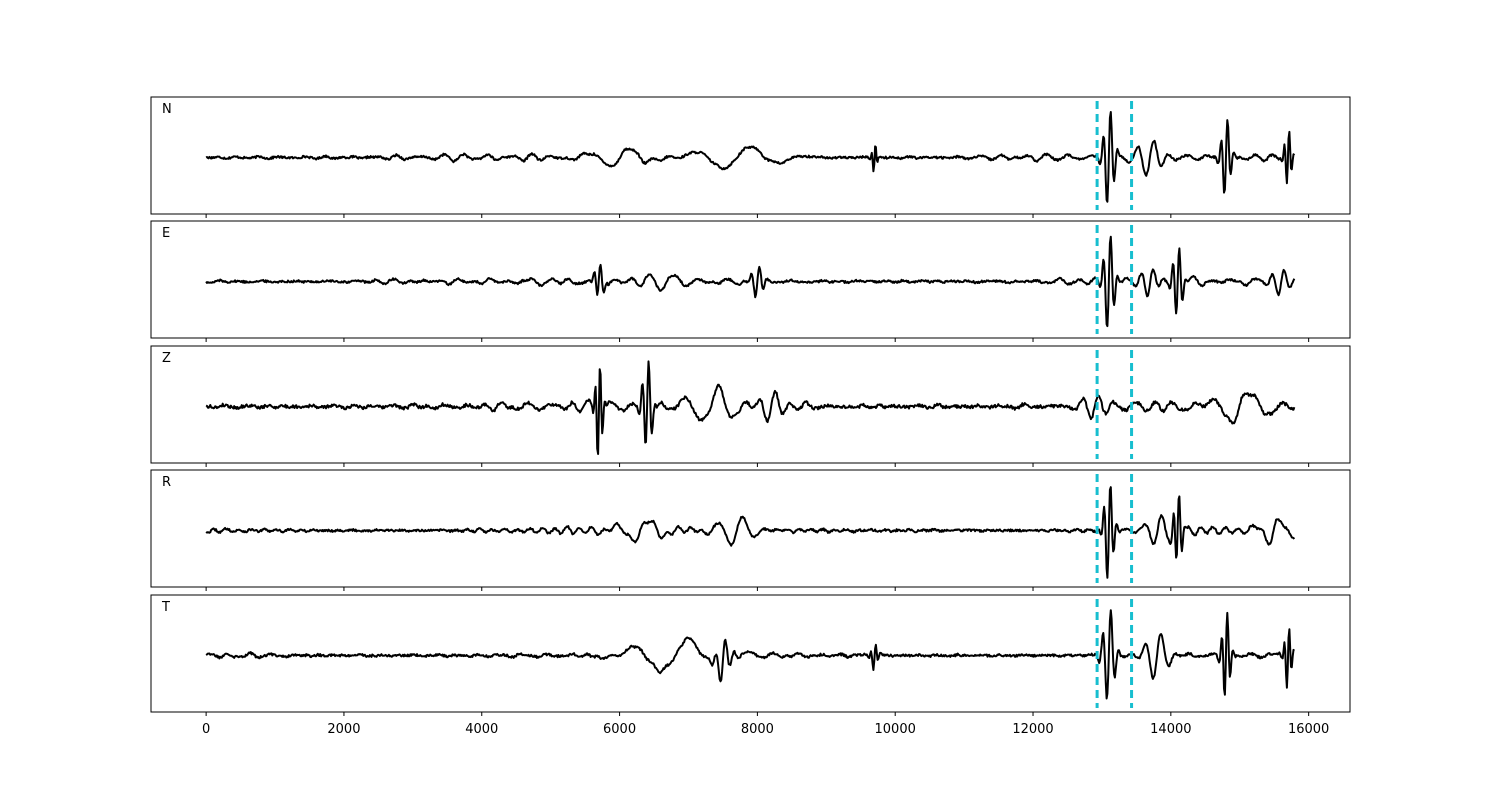 The height and width of the screenshot is (800, 1500). What do you see at coordinates (481, 729) in the screenshot?
I see `x-tick-label: 4000` at bounding box center [481, 729].